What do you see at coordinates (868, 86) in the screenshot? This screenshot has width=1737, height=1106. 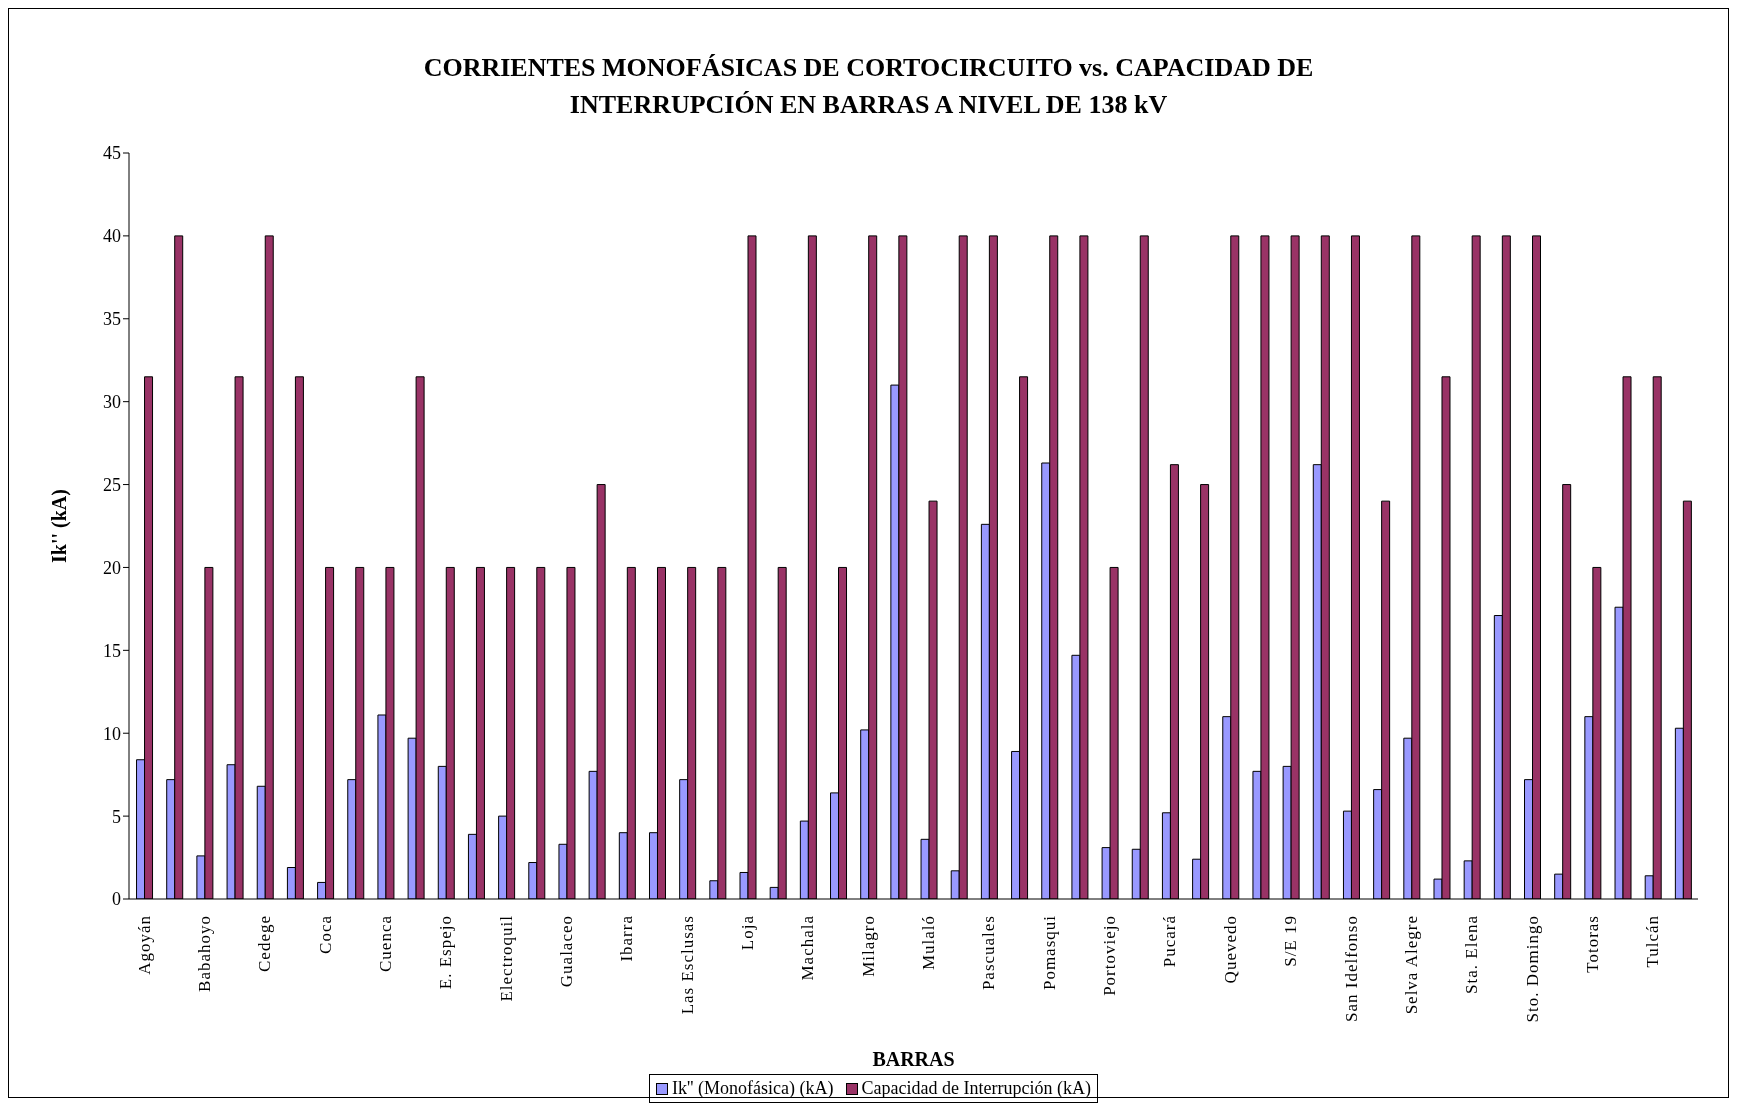 I see `chart-title: CORRIENTES MONOFÁSICAS DE CORTOCIRCUITO vs. CAPACIDAD DE INTERRUPCIÓN EN BARRAS A NIVEL DE 138 kV` at bounding box center [868, 86].